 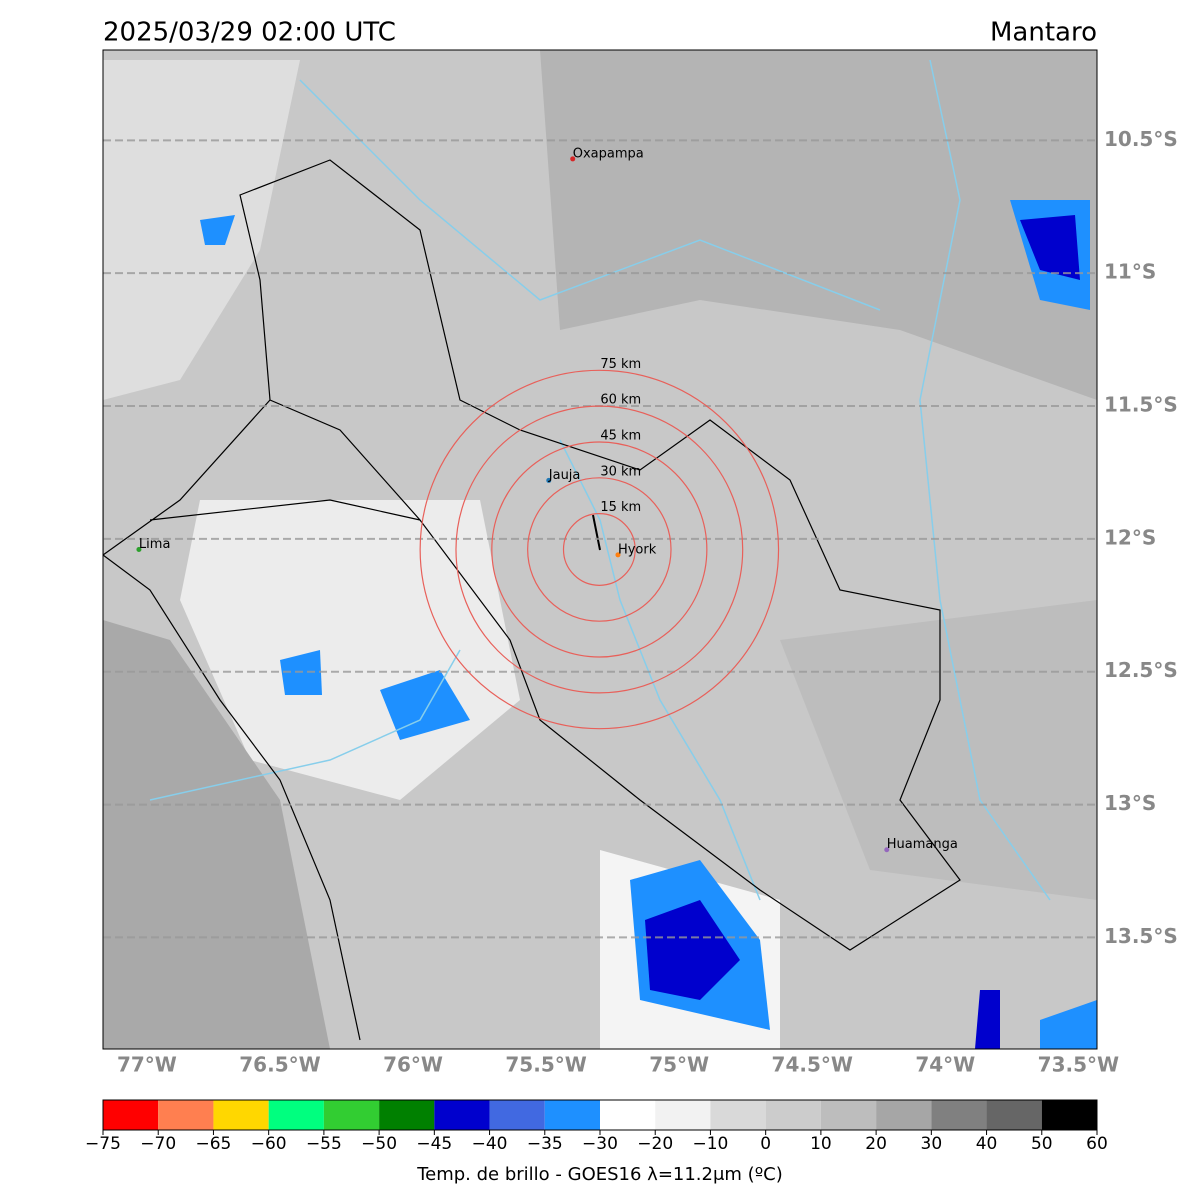 I want to click on colorbar-tick-label: −10, so click(x=710, y=1144).